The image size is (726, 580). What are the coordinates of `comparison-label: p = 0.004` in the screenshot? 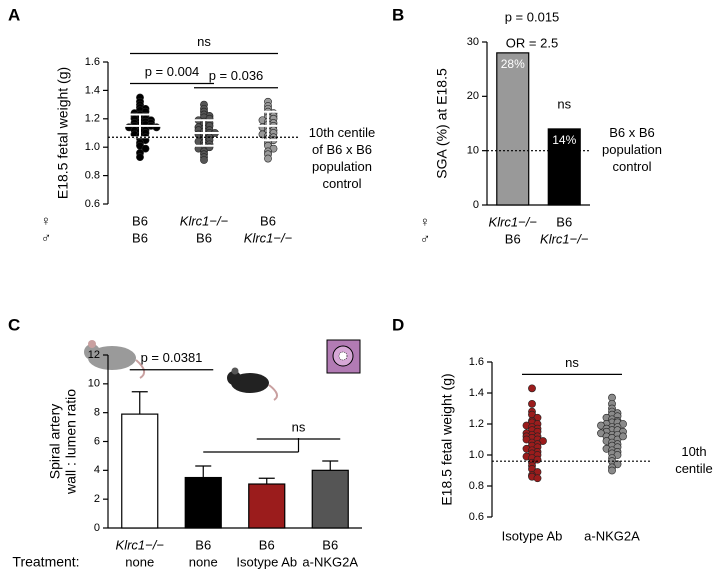 It's located at (172, 71).